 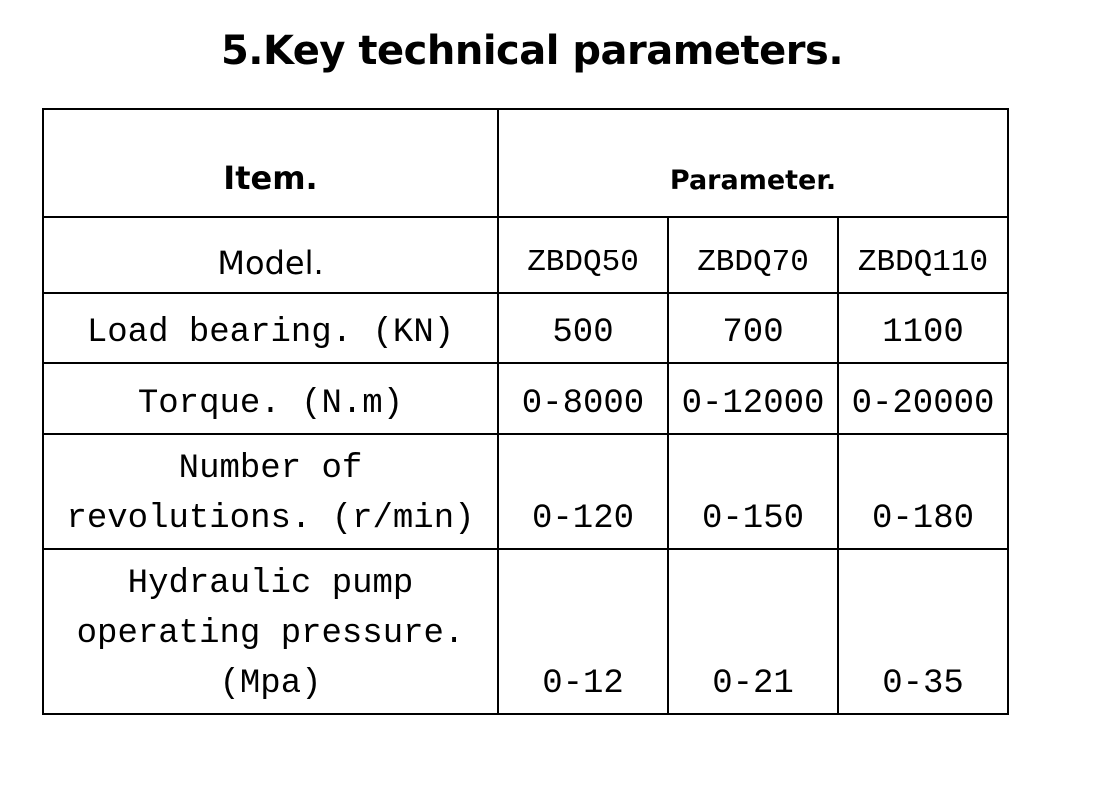 What do you see at coordinates (270, 255) in the screenshot?
I see `row-label: Model.` at bounding box center [270, 255].